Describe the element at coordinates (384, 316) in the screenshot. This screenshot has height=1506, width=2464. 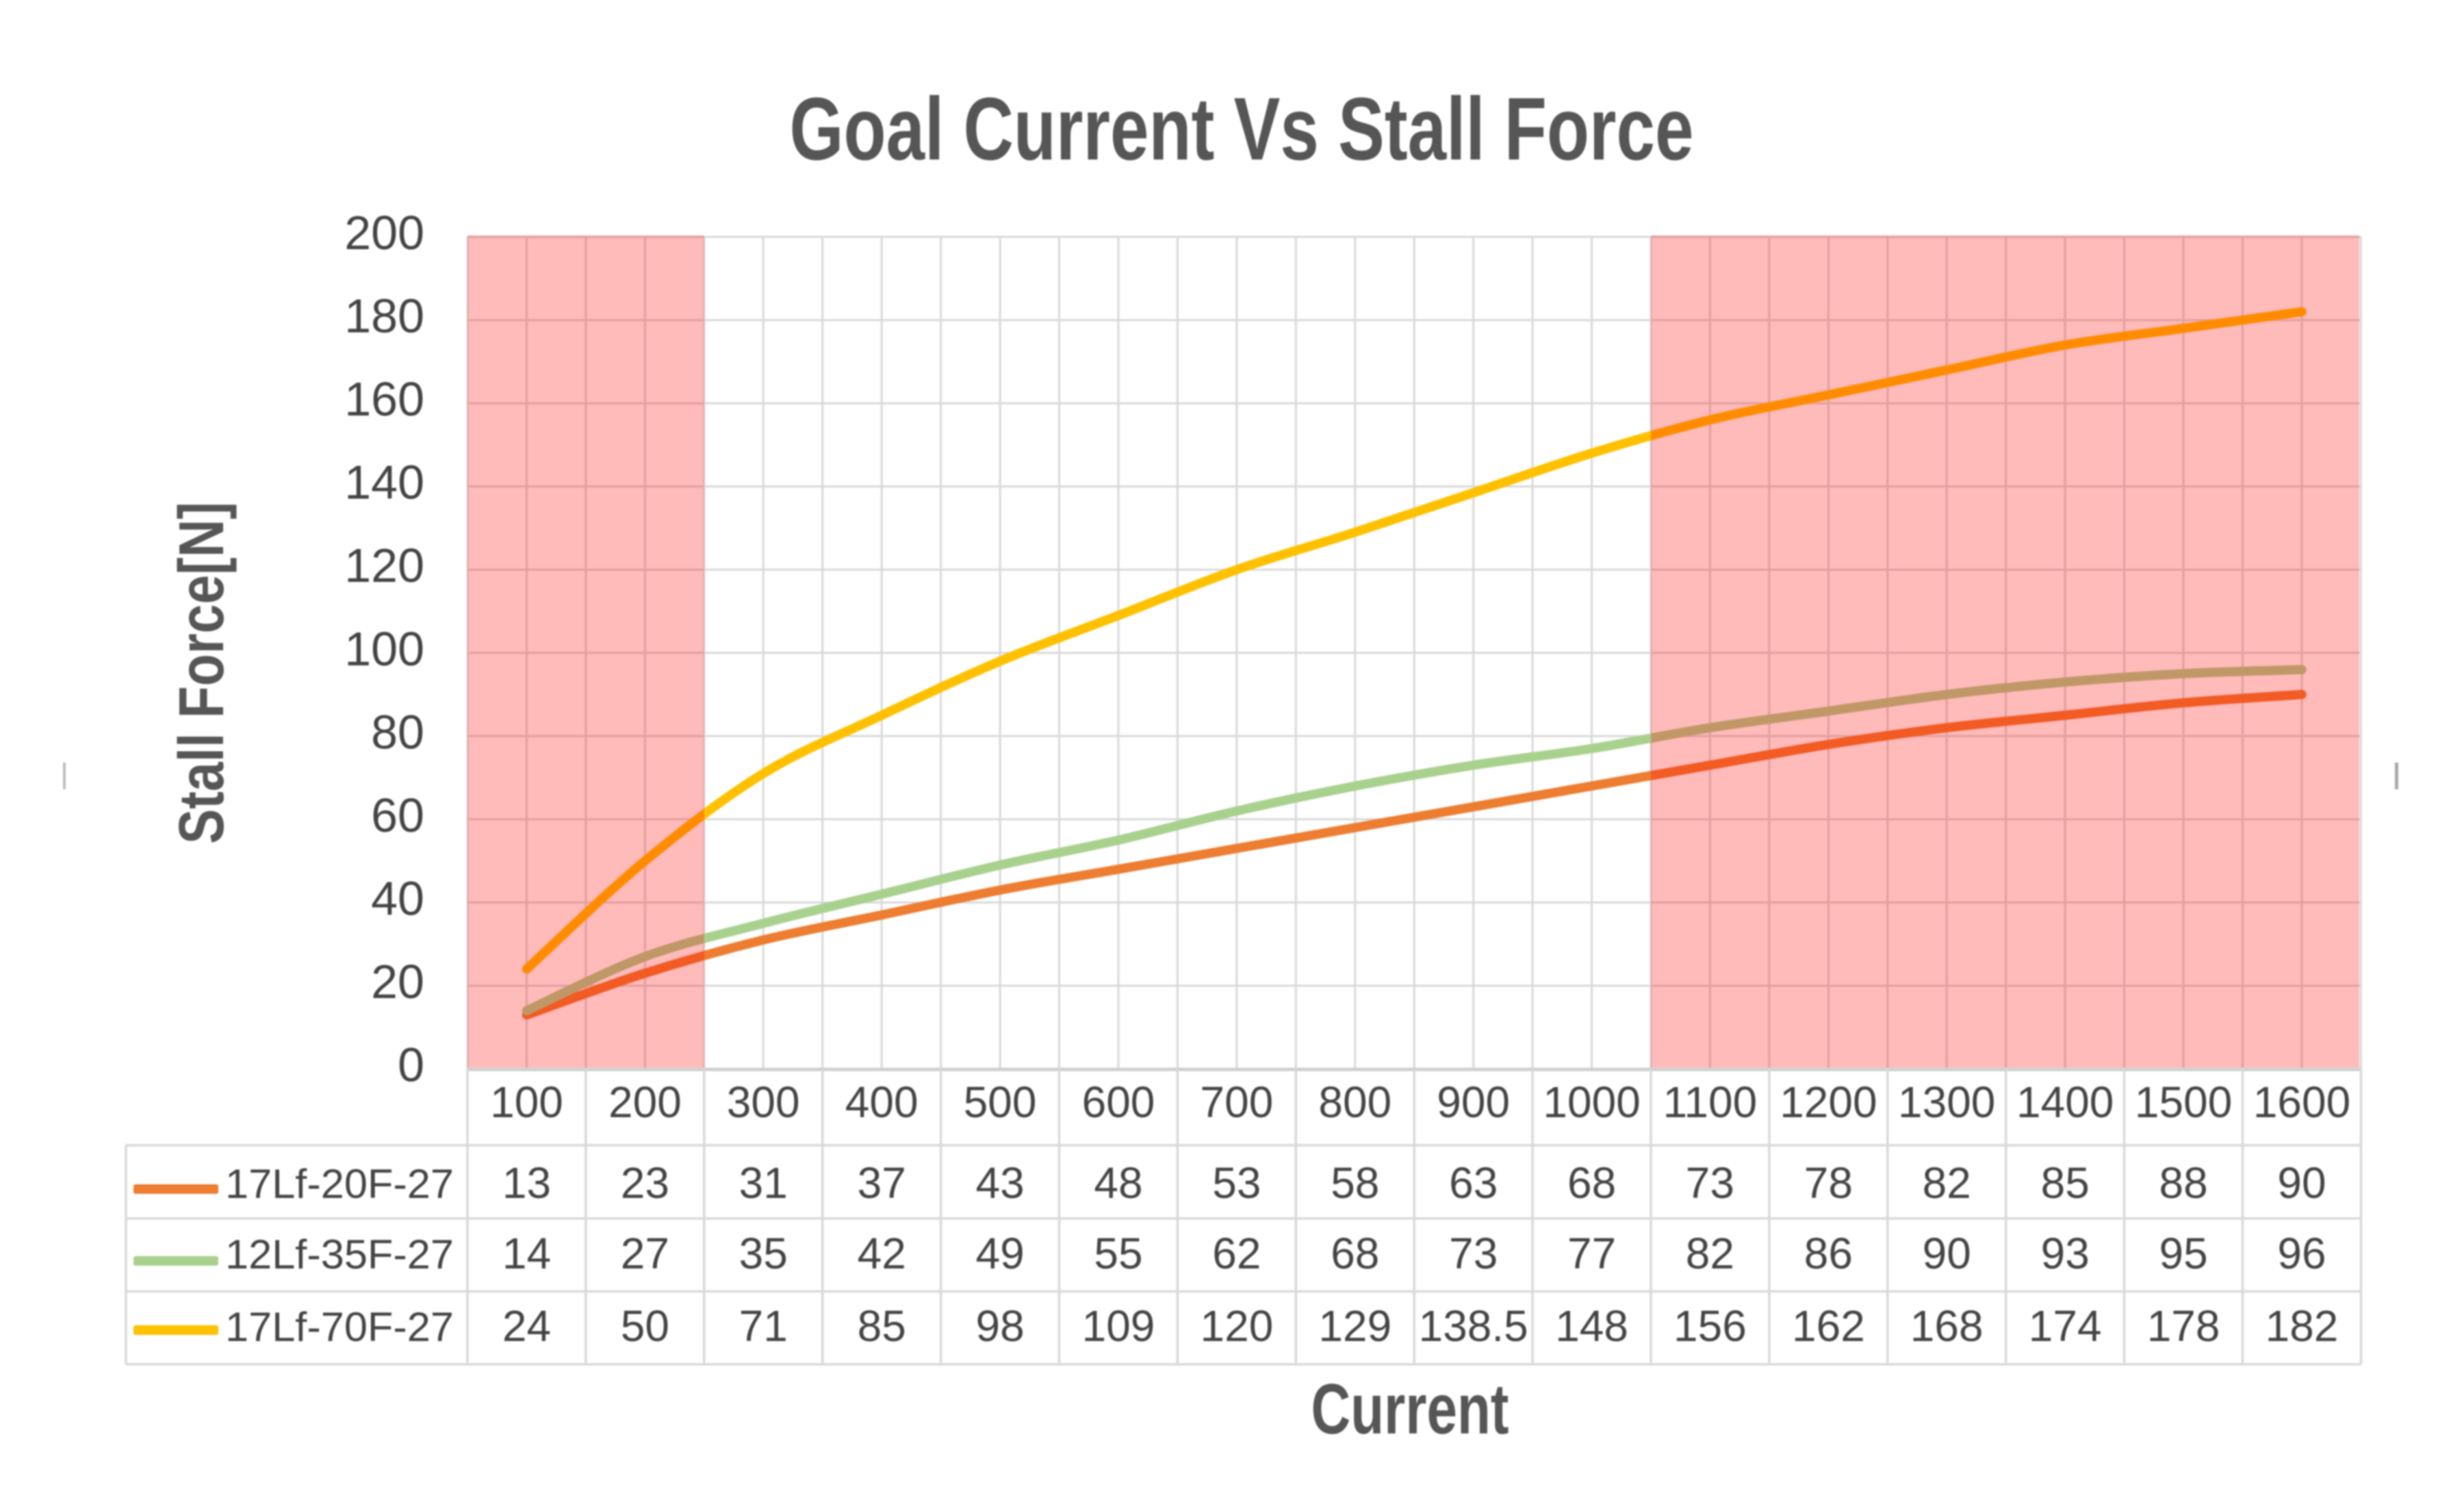
I see `svg-text: 180` at that location.